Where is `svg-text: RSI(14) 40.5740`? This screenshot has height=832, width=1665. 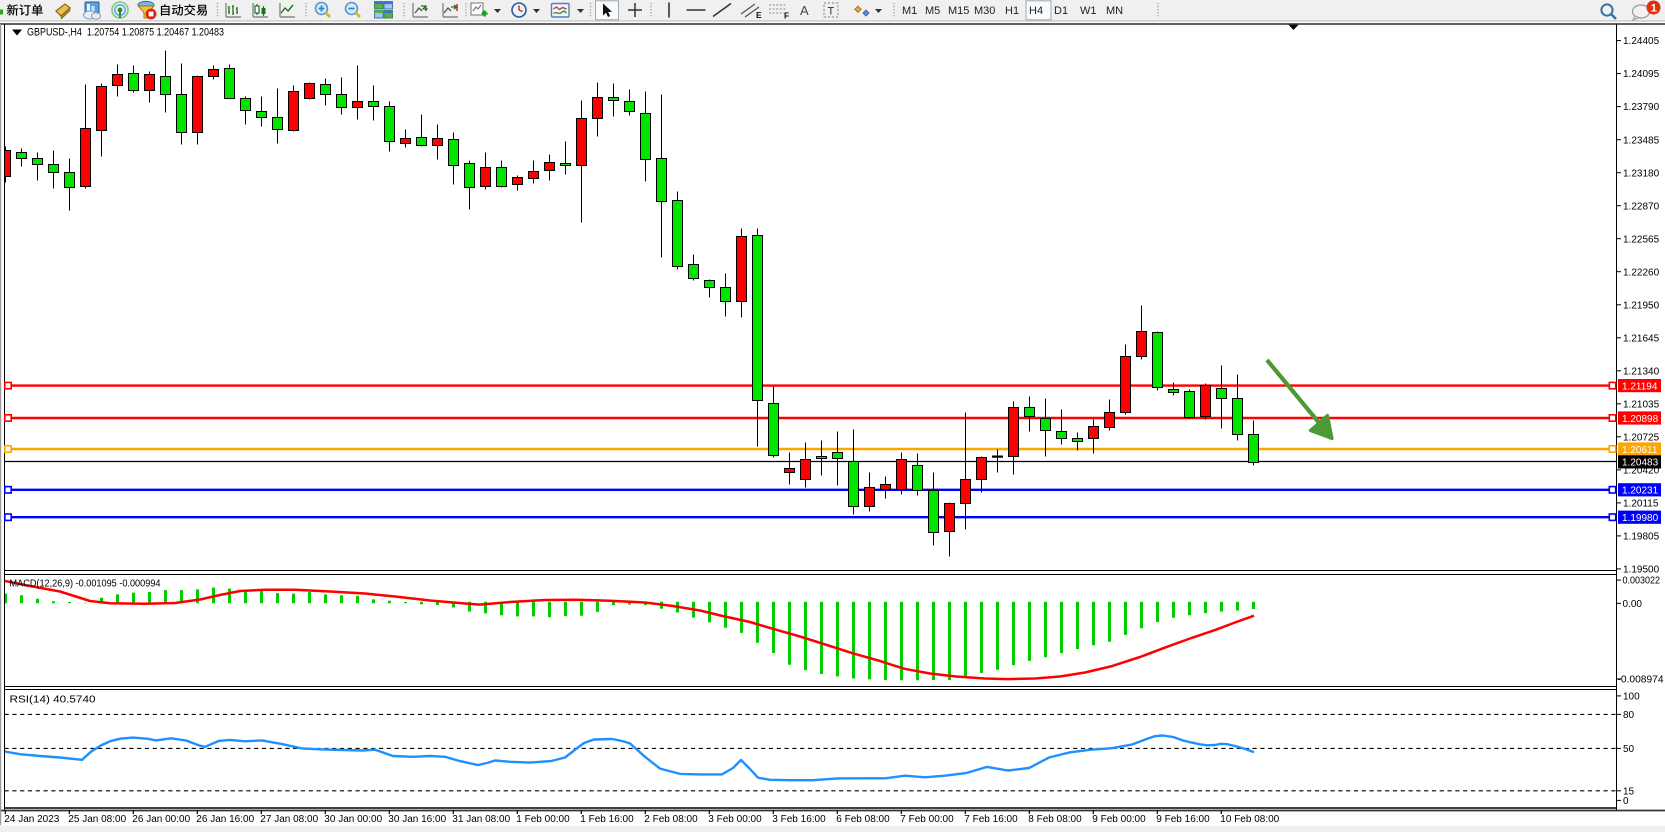
svg-text: RSI(14) 40.5740 is located at coordinates (53, 700).